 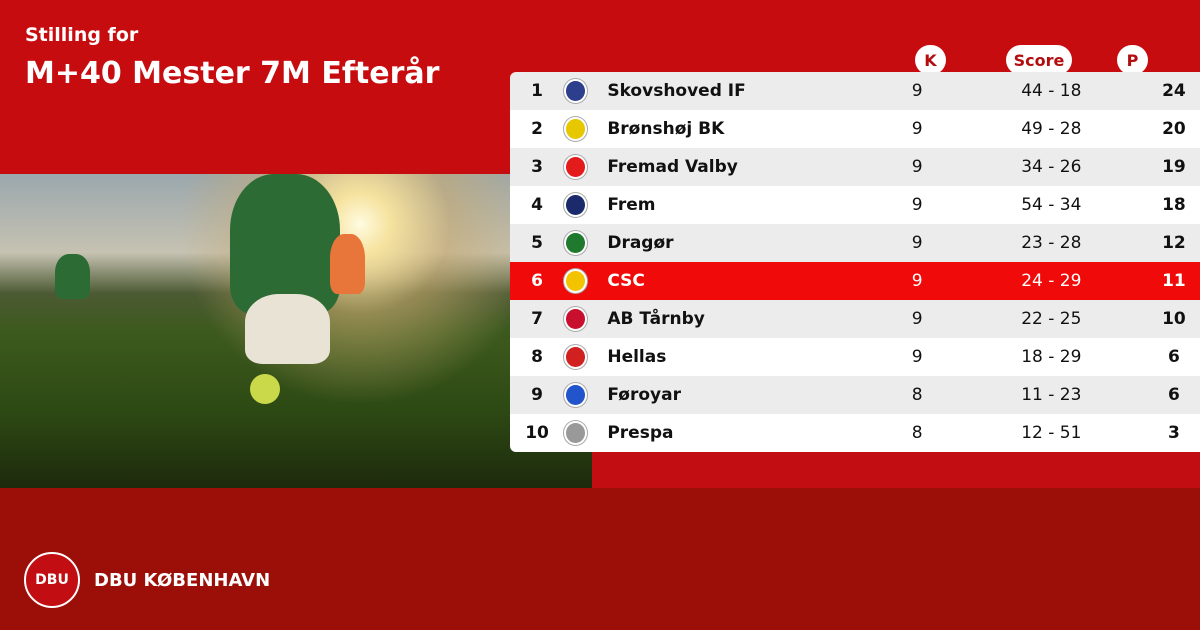 What do you see at coordinates (1051, 243) in the screenshot?
I see `goal-score: 23 - 28` at bounding box center [1051, 243].